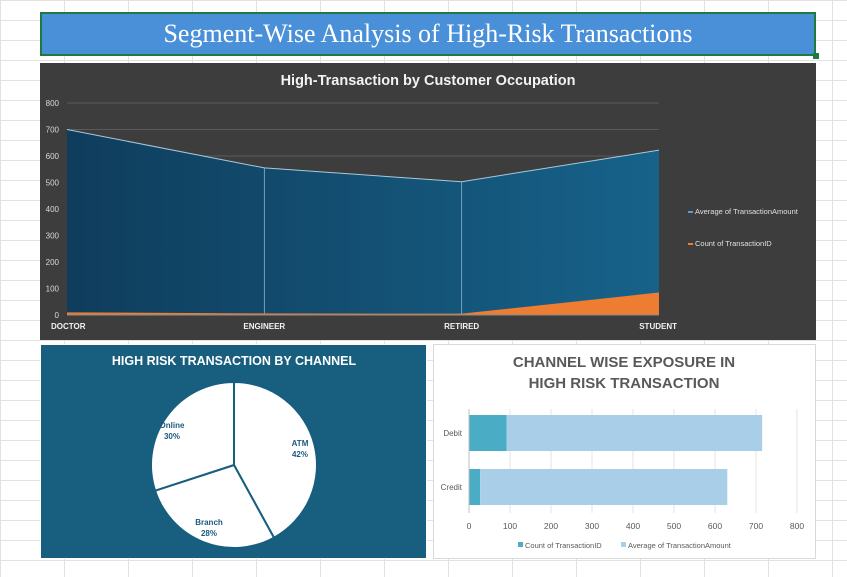  I want to click on y-tick-label: 700, so click(53, 130).